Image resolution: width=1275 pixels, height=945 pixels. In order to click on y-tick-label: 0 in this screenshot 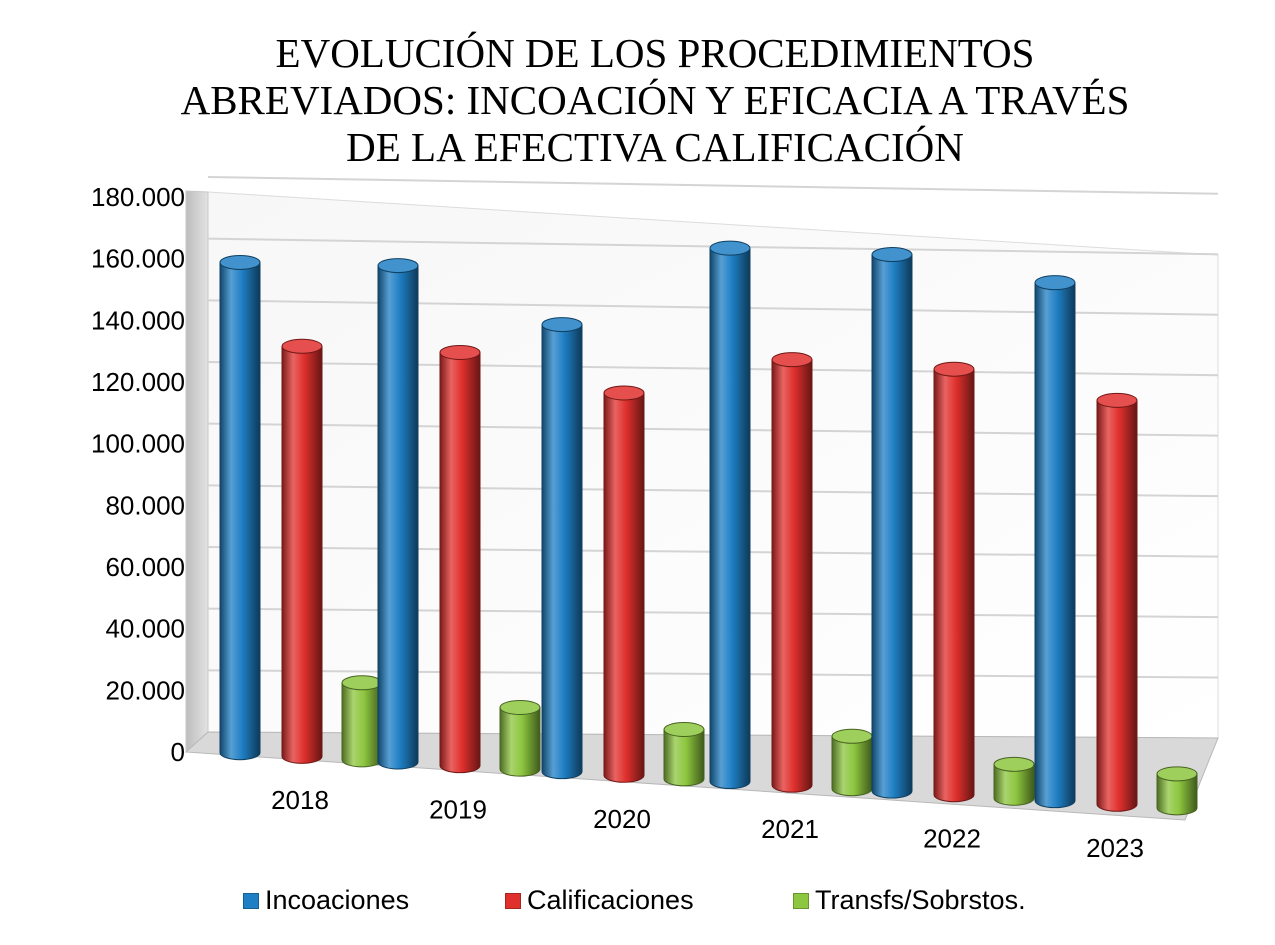, I will do `click(178, 752)`.